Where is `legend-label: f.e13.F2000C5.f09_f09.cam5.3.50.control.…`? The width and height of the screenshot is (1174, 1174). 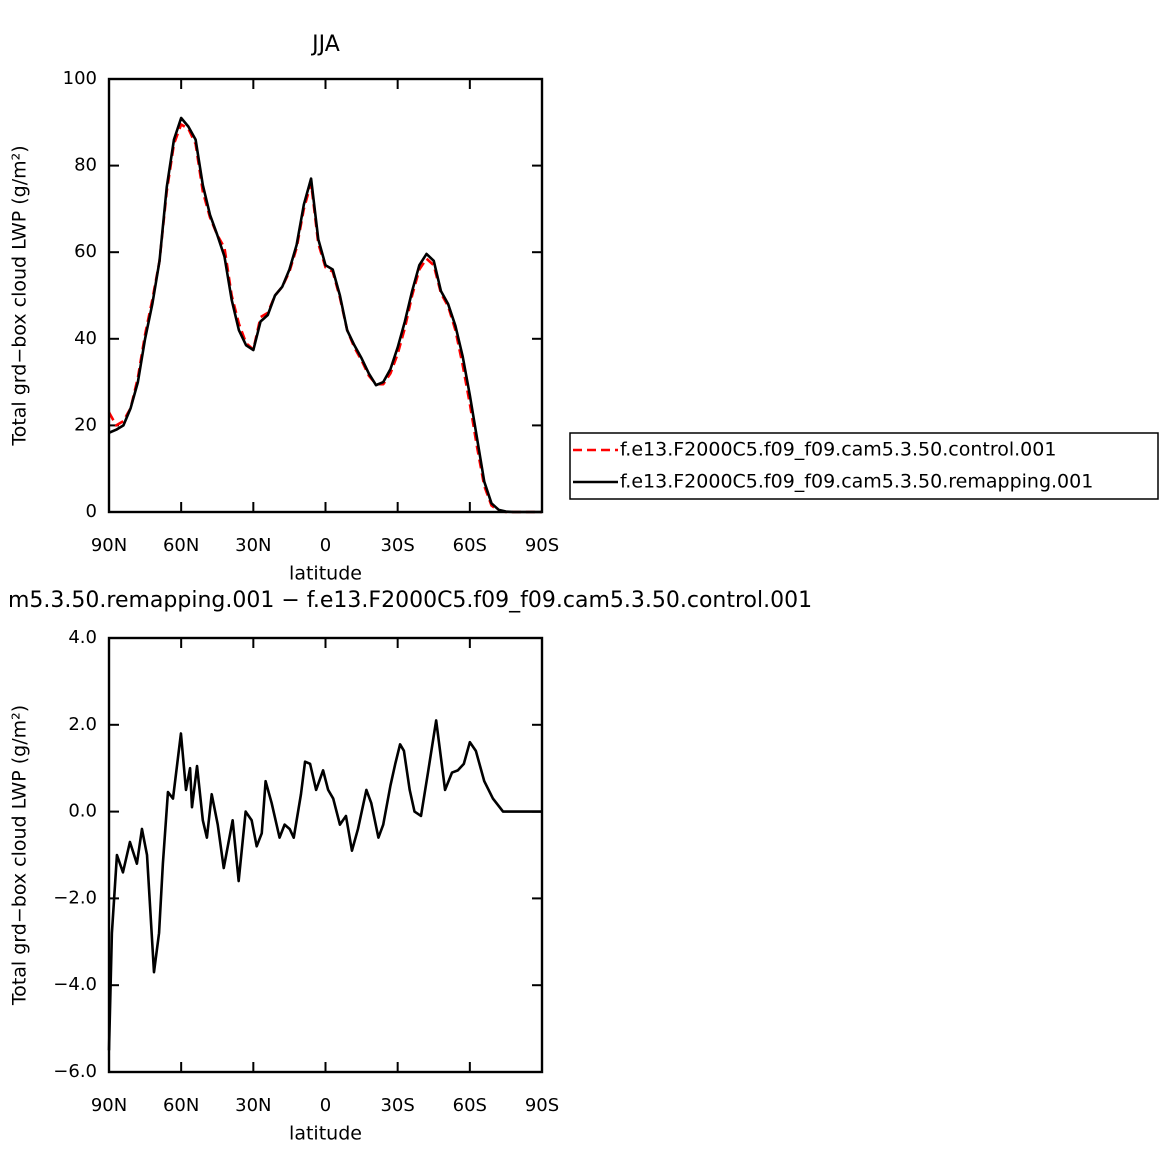 legend-label: f.e13.F2000C5.f09_f09.cam5.3.50.control.… is located at coordinates (838, 450).